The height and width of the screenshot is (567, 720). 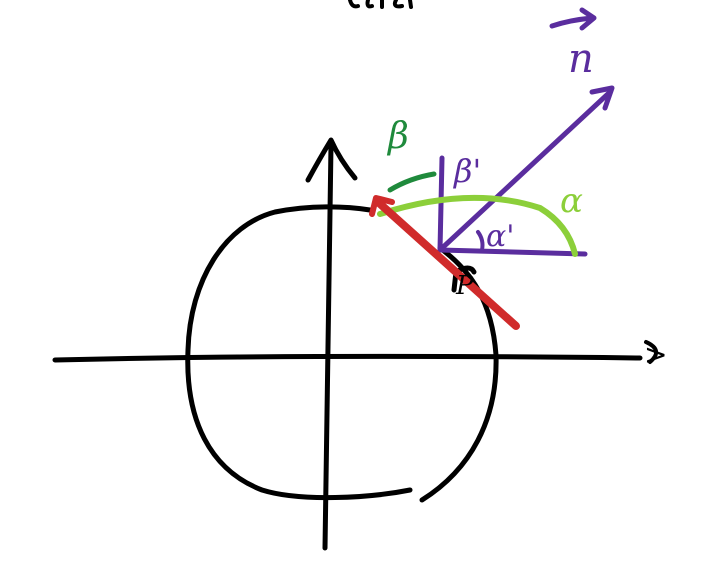 What do you see at coordinates (500, 236) in the screenshot?
I see `label-alpha-prime: α'` at bounding box center [500, 236].